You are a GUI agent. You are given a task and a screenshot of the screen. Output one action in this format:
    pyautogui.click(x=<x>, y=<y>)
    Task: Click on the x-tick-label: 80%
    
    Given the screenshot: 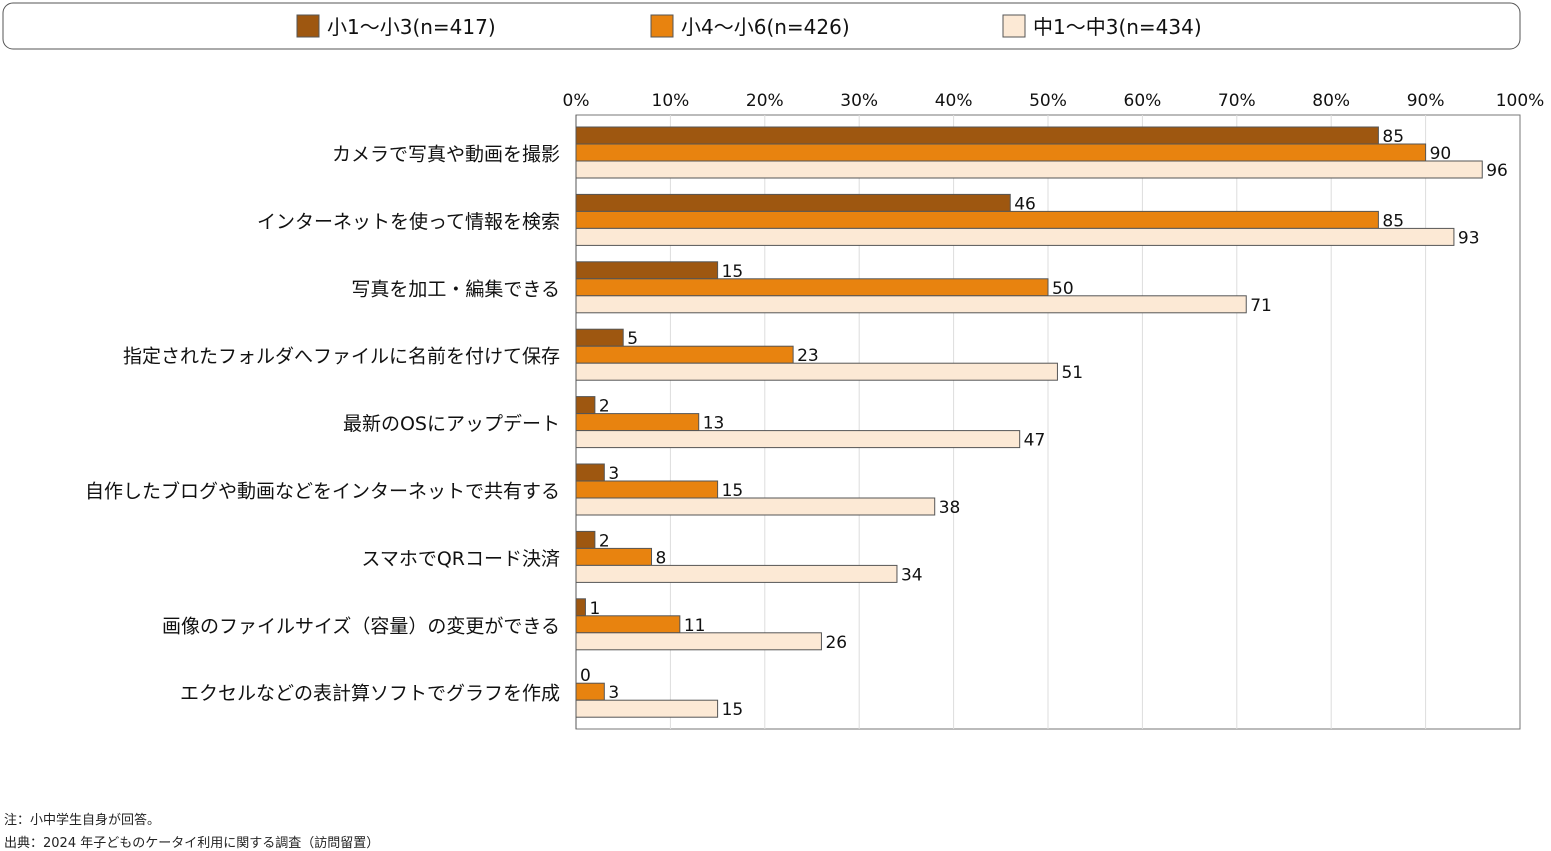 What is the action you would take?
    pyautogui.click(x=1331, y=101)
    